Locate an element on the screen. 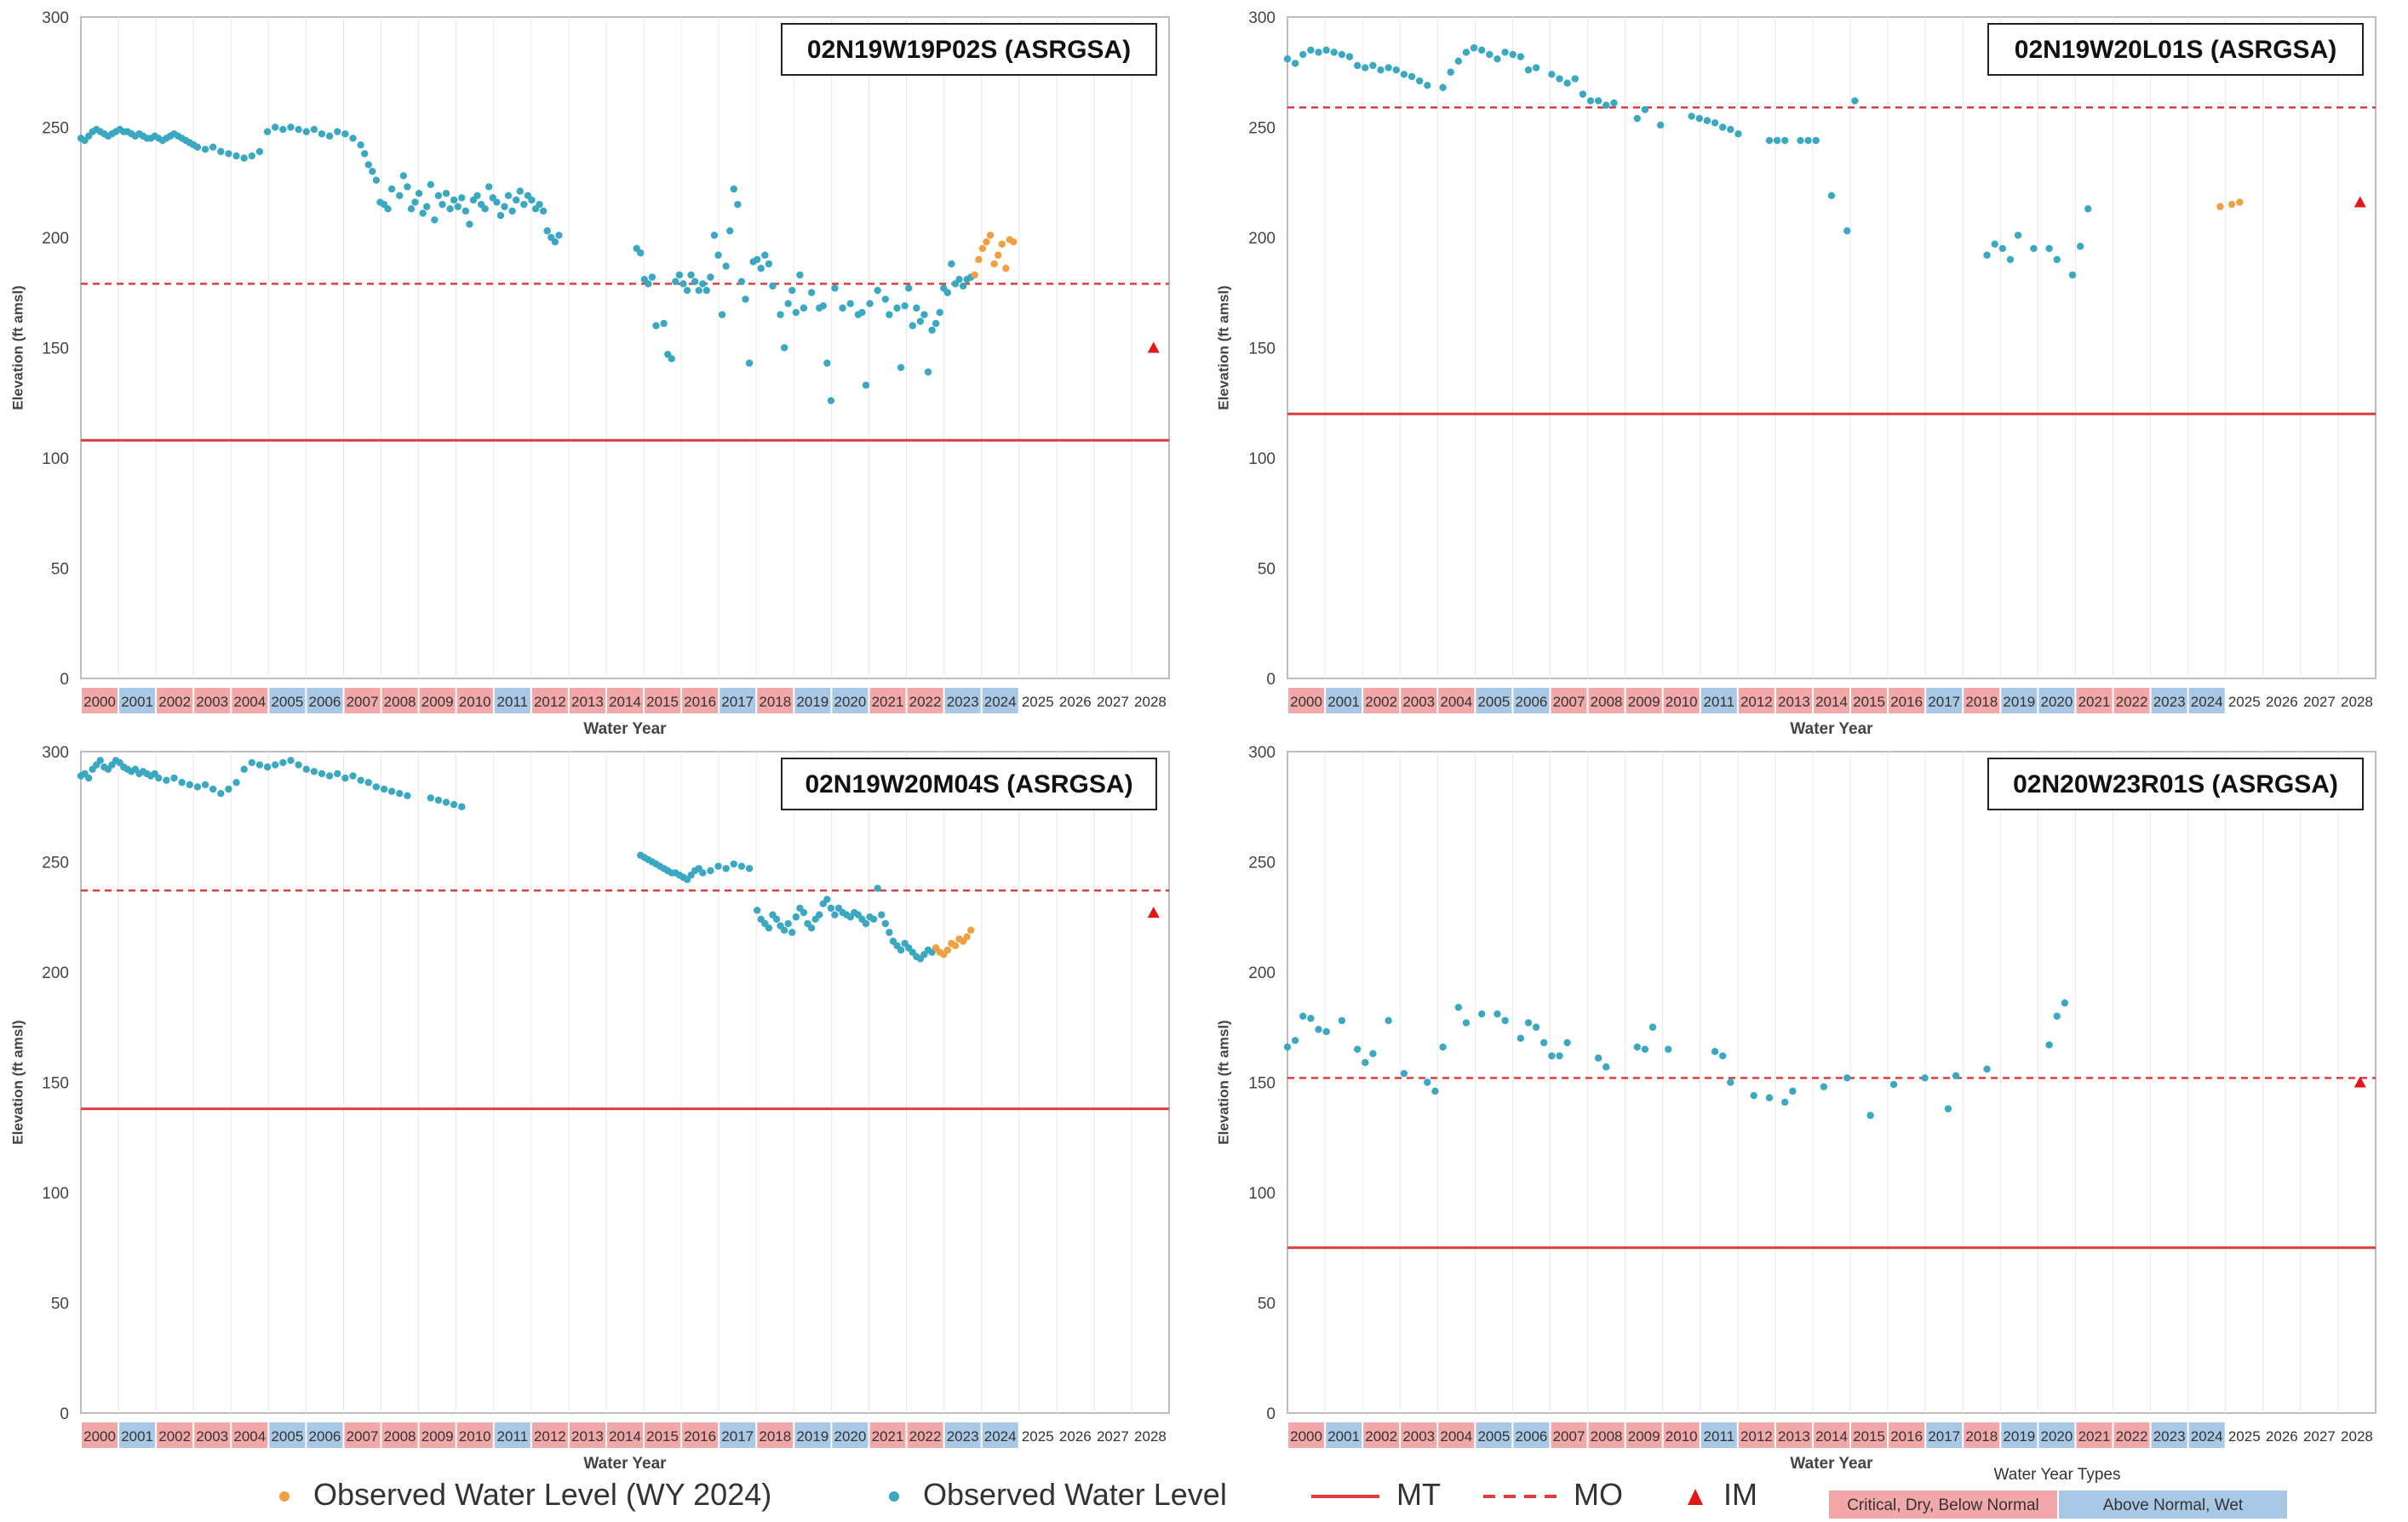 The image size is (2408, 1522). x-tick-label: 2028 is located at coordinates (1150, 1436).